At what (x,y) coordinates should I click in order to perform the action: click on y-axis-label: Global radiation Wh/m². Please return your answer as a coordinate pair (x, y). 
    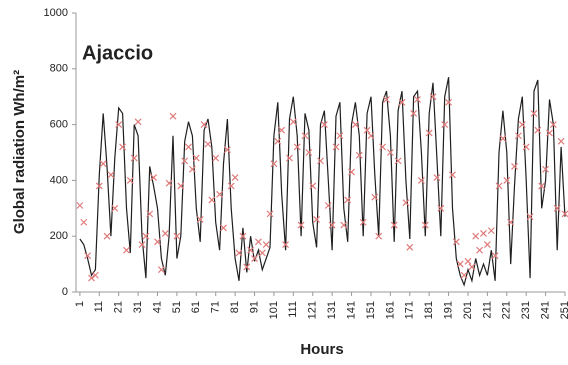
    Looking at the image, I should click on (19, 152).